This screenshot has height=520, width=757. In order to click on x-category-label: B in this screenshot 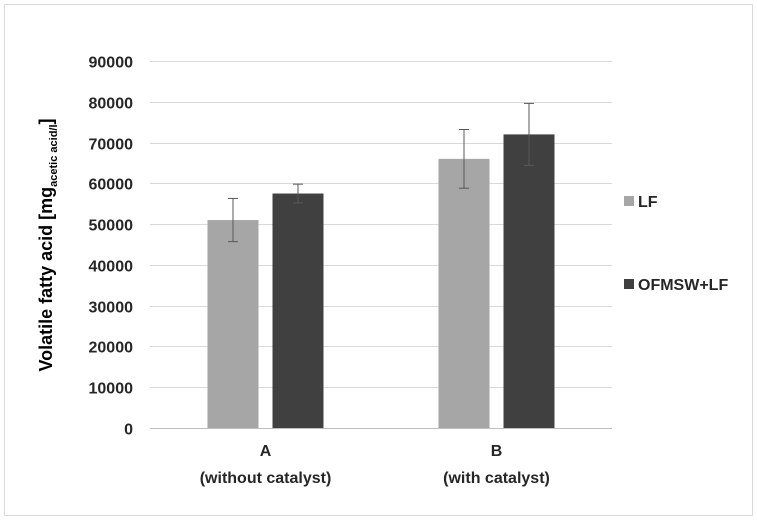, I will do `click(497, 451)`.